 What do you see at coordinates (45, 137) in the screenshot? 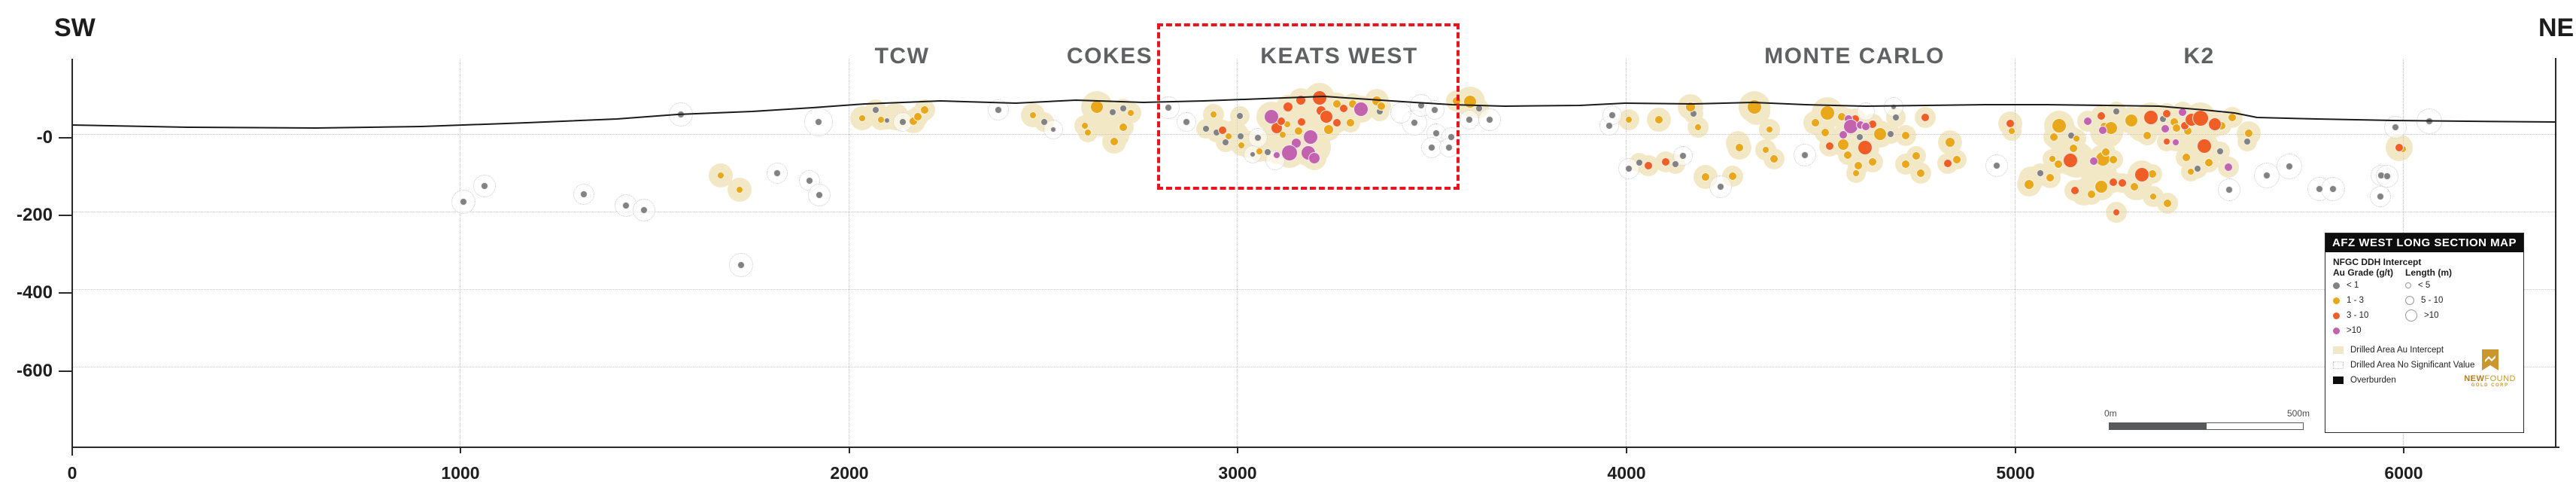
I see `y-axis-tick-label: -0` at bounding box center [45, 137].